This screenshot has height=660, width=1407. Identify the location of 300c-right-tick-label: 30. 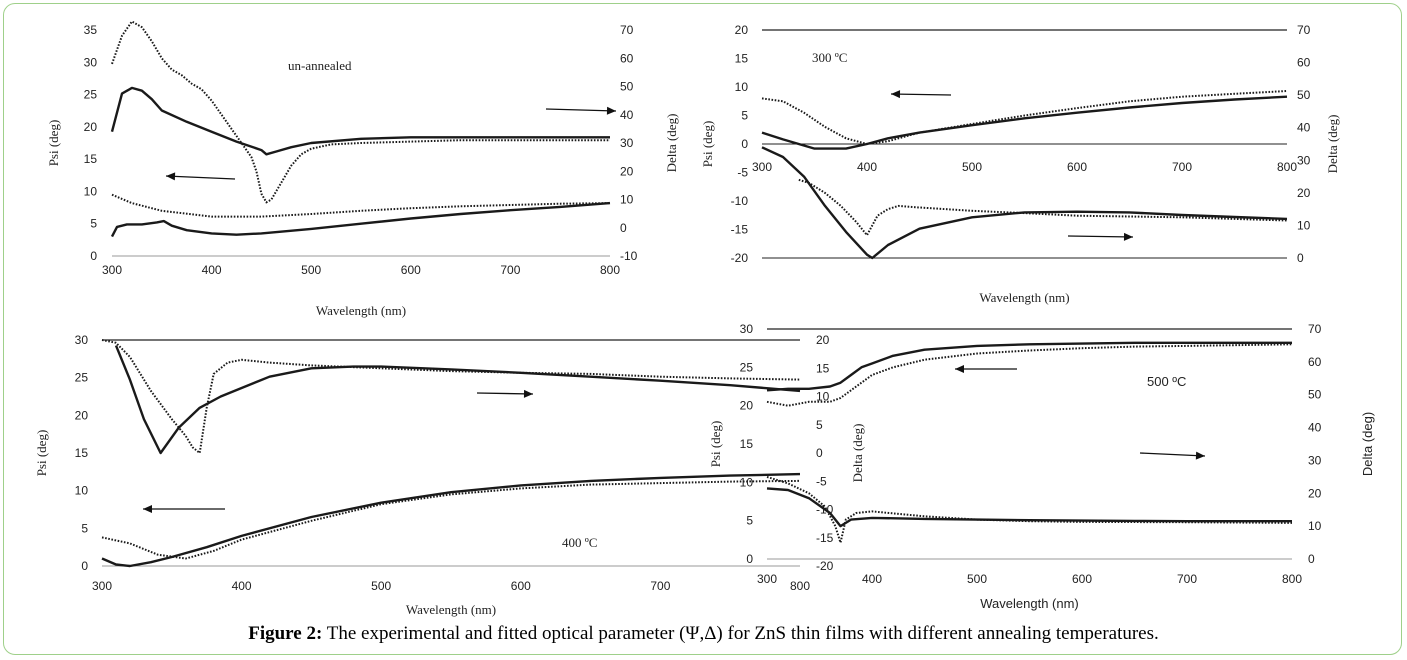
(1304, 160).